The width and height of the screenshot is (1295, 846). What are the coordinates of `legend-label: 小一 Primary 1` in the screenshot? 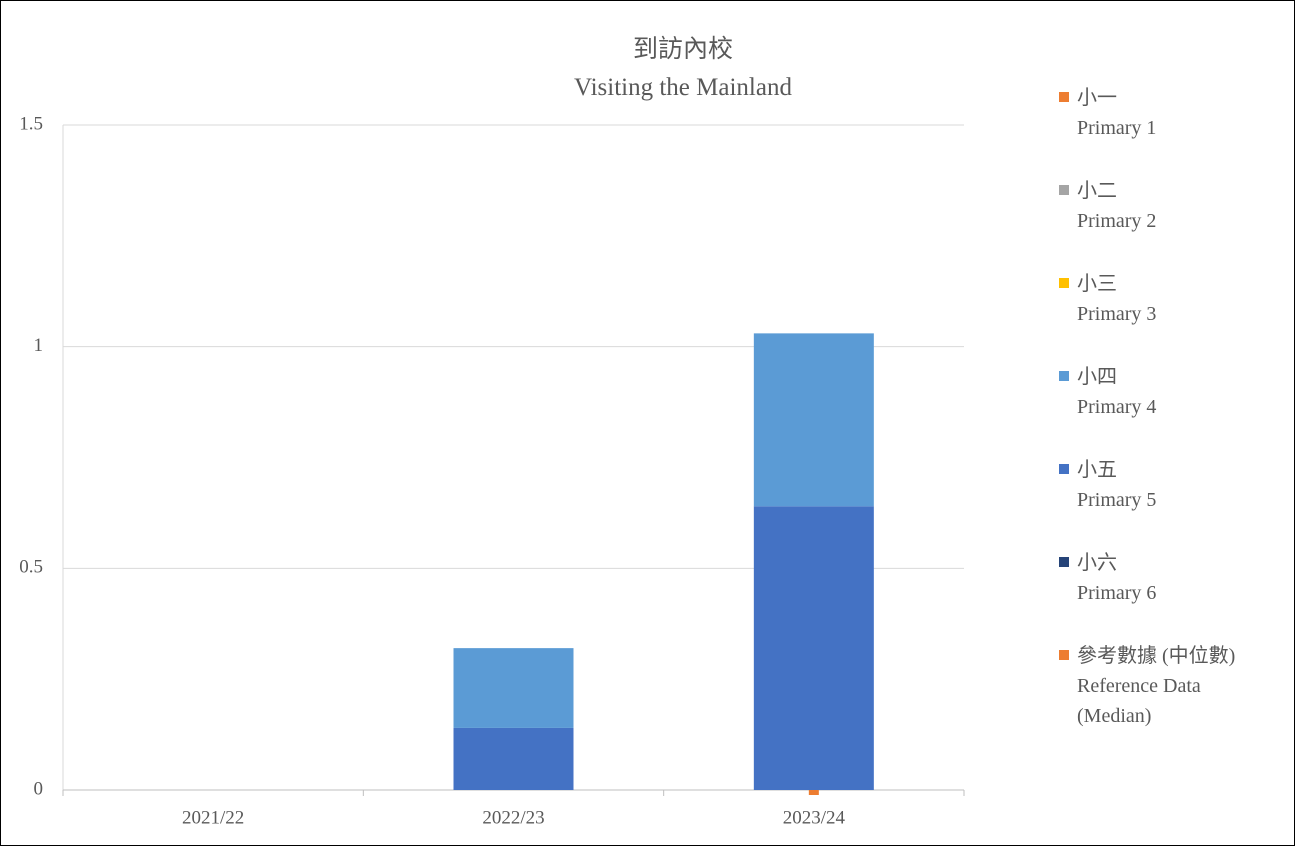 It's located at (1117, 113).